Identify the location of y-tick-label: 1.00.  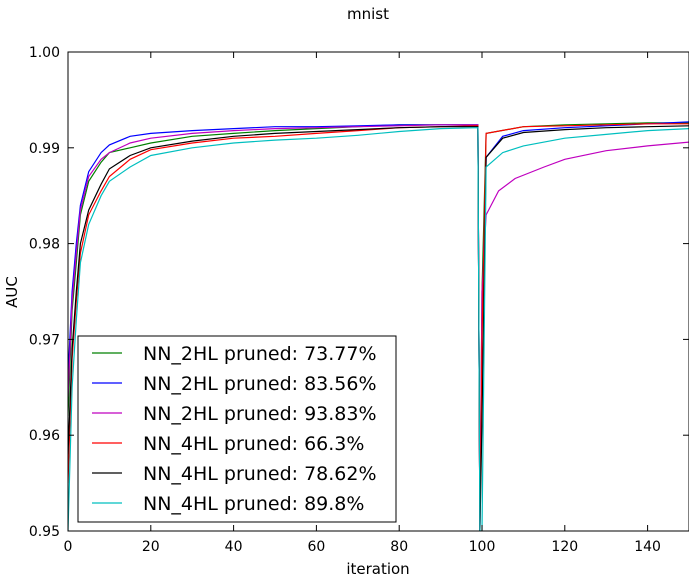
(44, 53).